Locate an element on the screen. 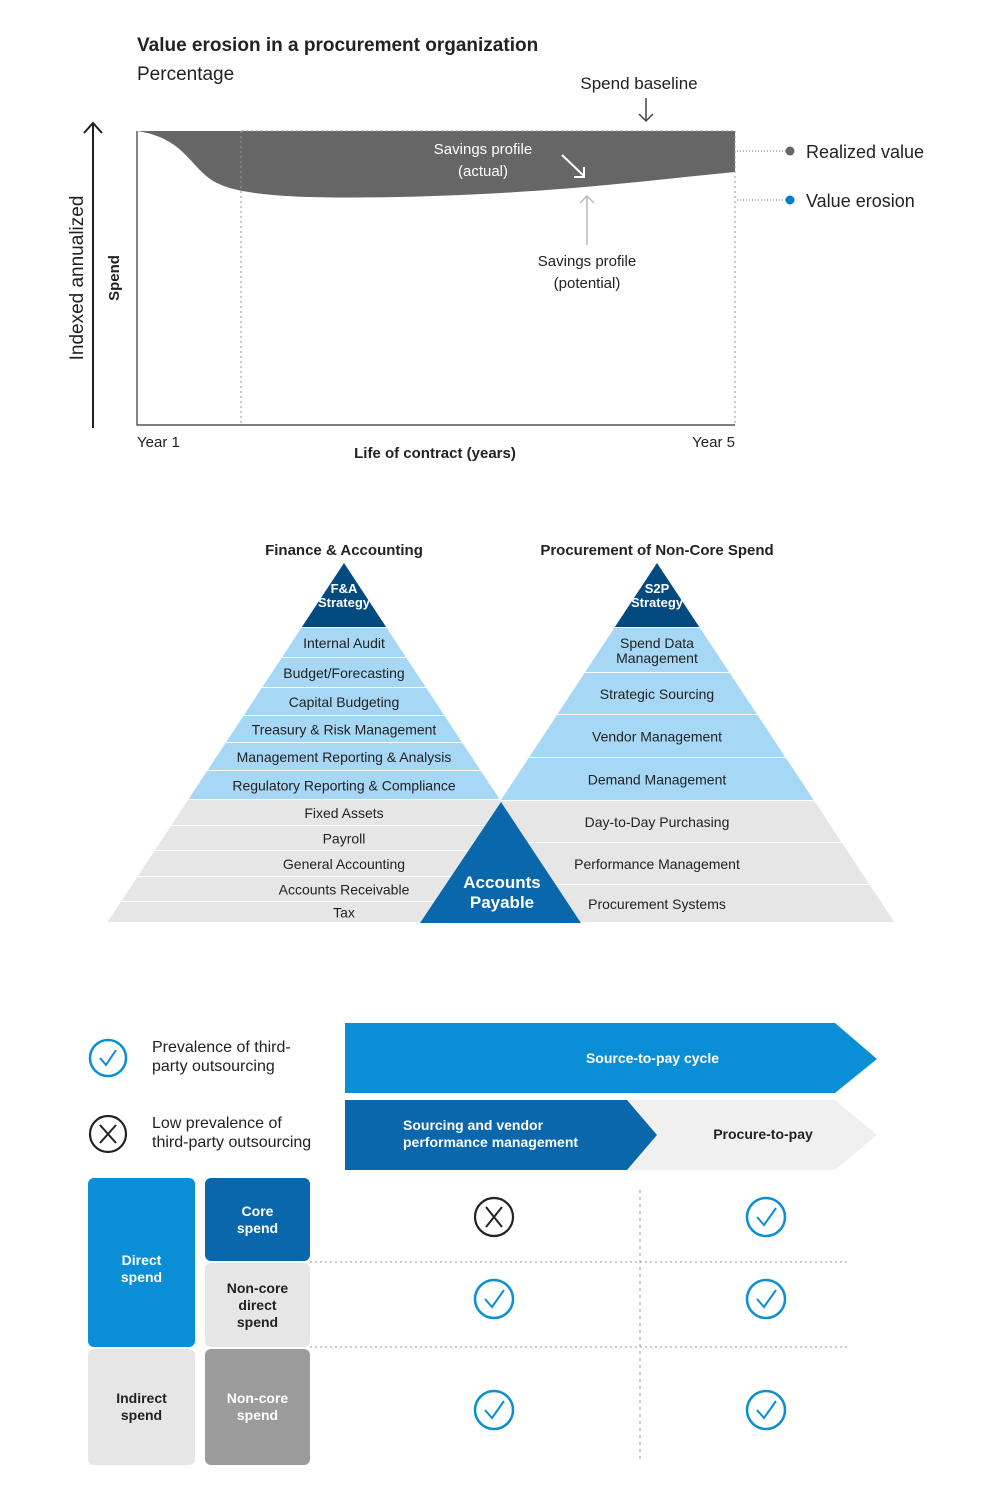  level-label: Management Reporting & Analysis is located at coordinates (344, 757).